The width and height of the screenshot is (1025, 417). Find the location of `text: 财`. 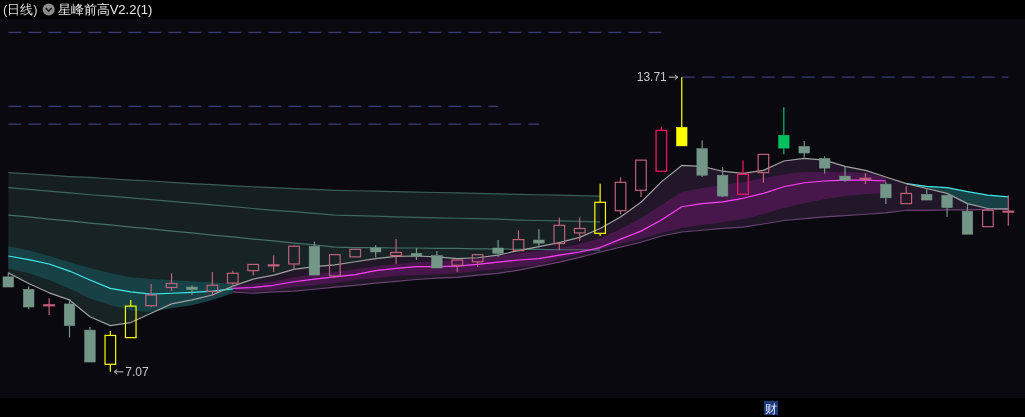

text: 财 is located at coordinates (771, 409).